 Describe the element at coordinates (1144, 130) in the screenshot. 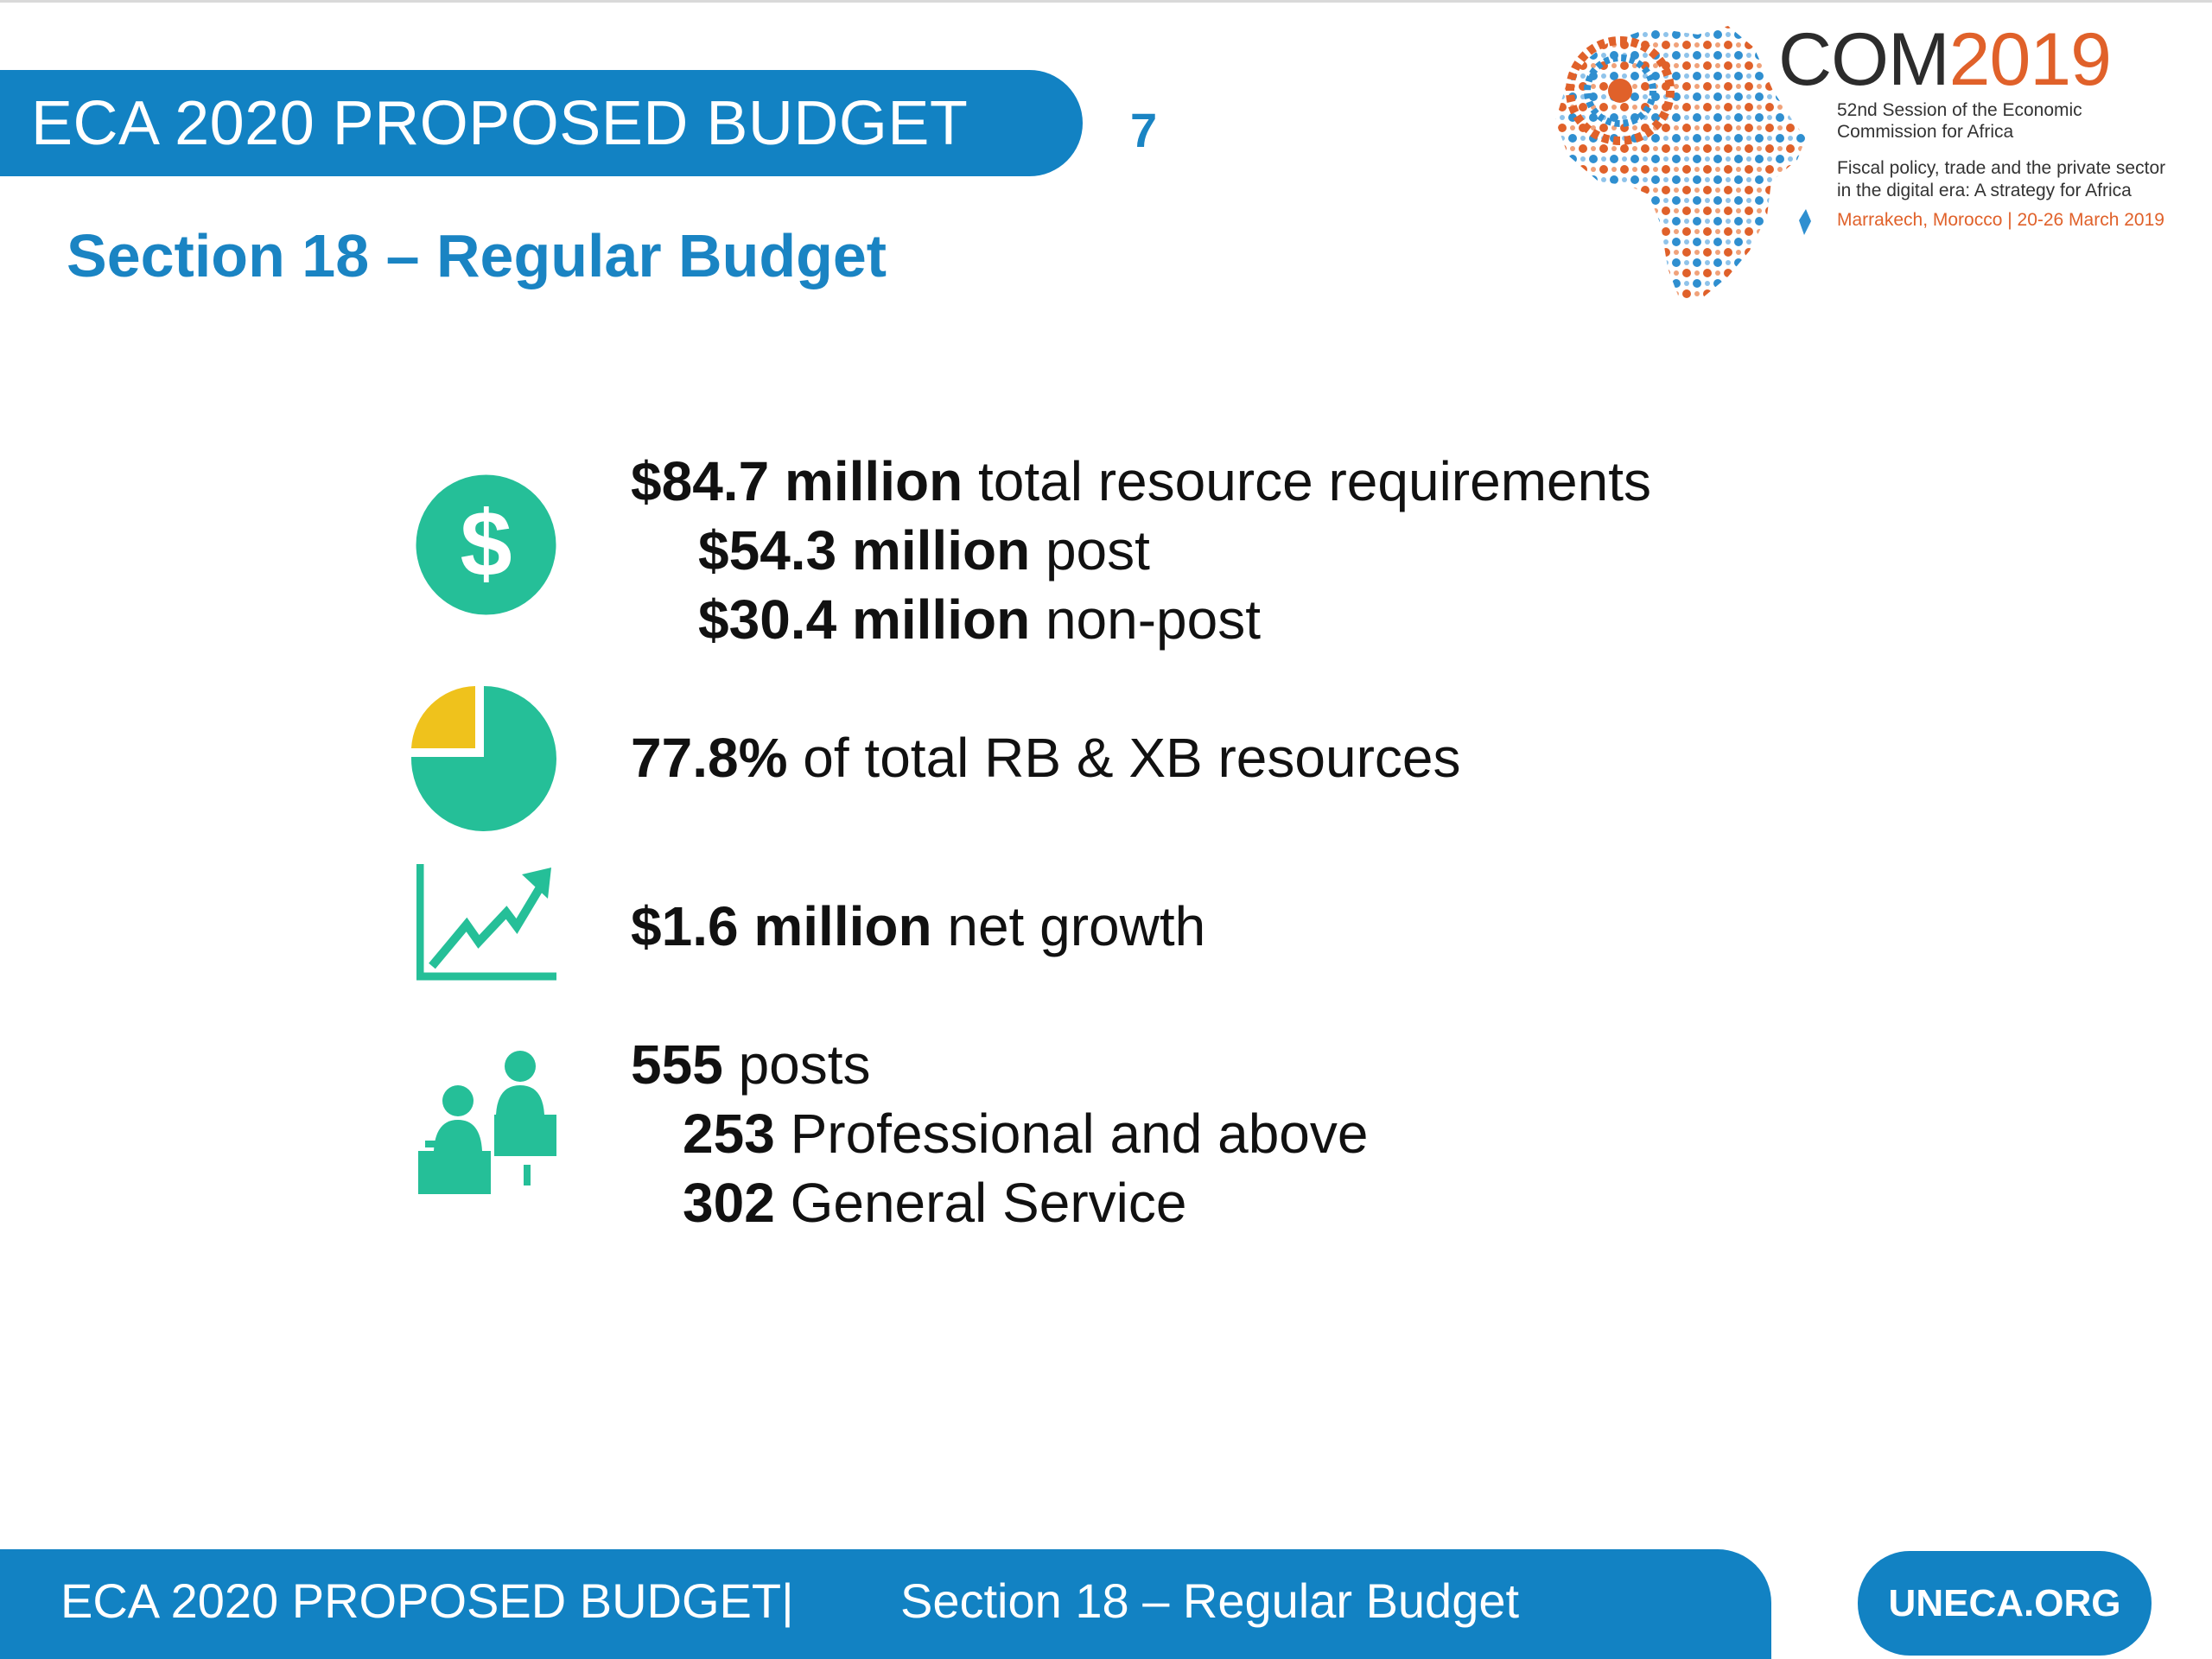

I see `slide-number: 7` at that location.